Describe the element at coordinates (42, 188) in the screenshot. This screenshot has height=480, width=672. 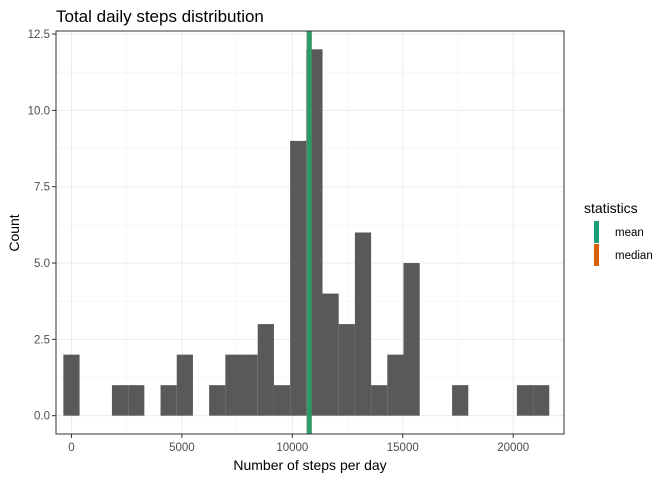
I see `y-tick-label: 7.5` at that location.